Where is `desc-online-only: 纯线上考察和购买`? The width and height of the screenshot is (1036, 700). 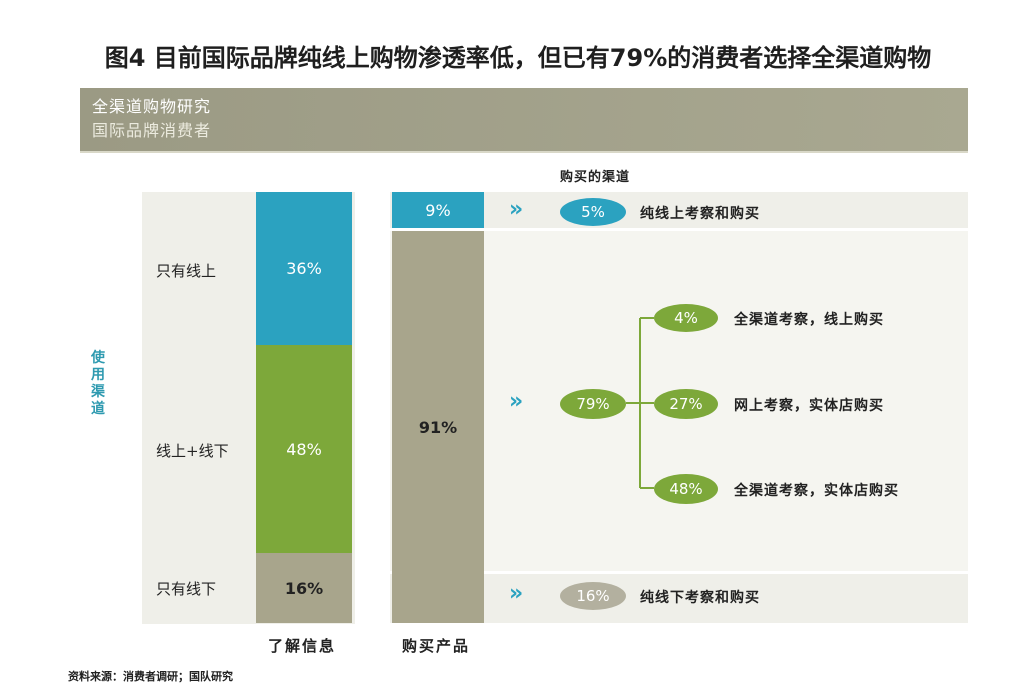 desc-online-only: 纯线上考察和购买 is located at coordinates (700, 214).